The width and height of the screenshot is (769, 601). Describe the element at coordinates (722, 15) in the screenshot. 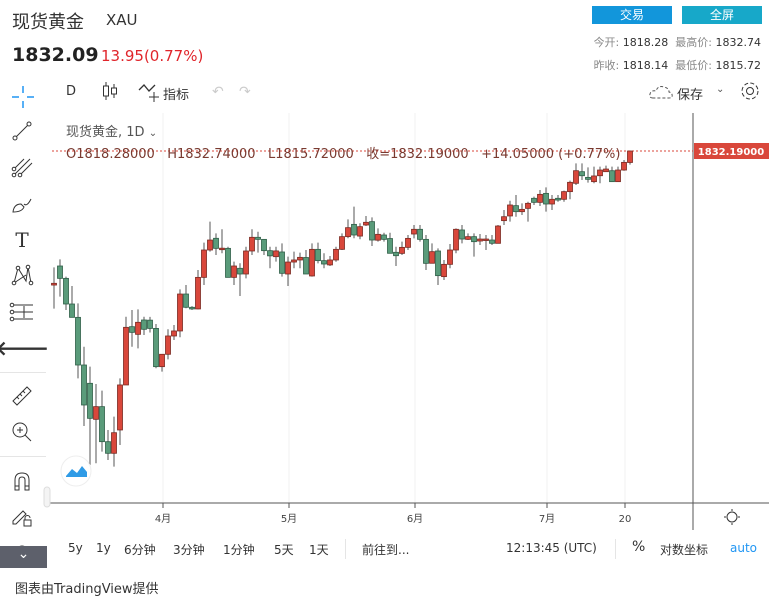

I see `fullscreen-button: 全屏` at that location.